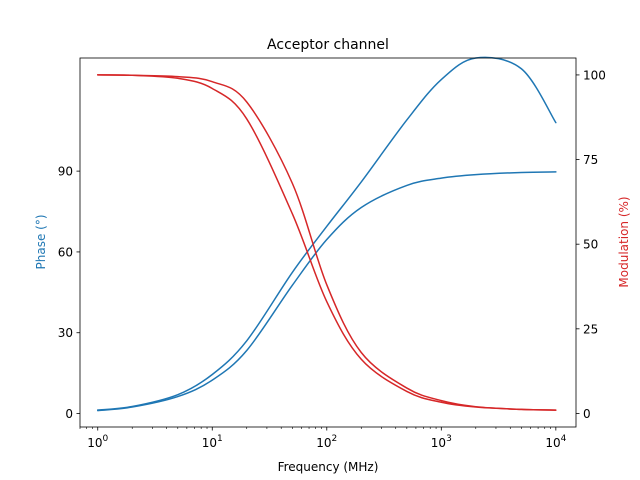 Image resolution: width=640 pixels, height=480 pixels. I want to click on right-tick-label: 0, so click(587, 414).